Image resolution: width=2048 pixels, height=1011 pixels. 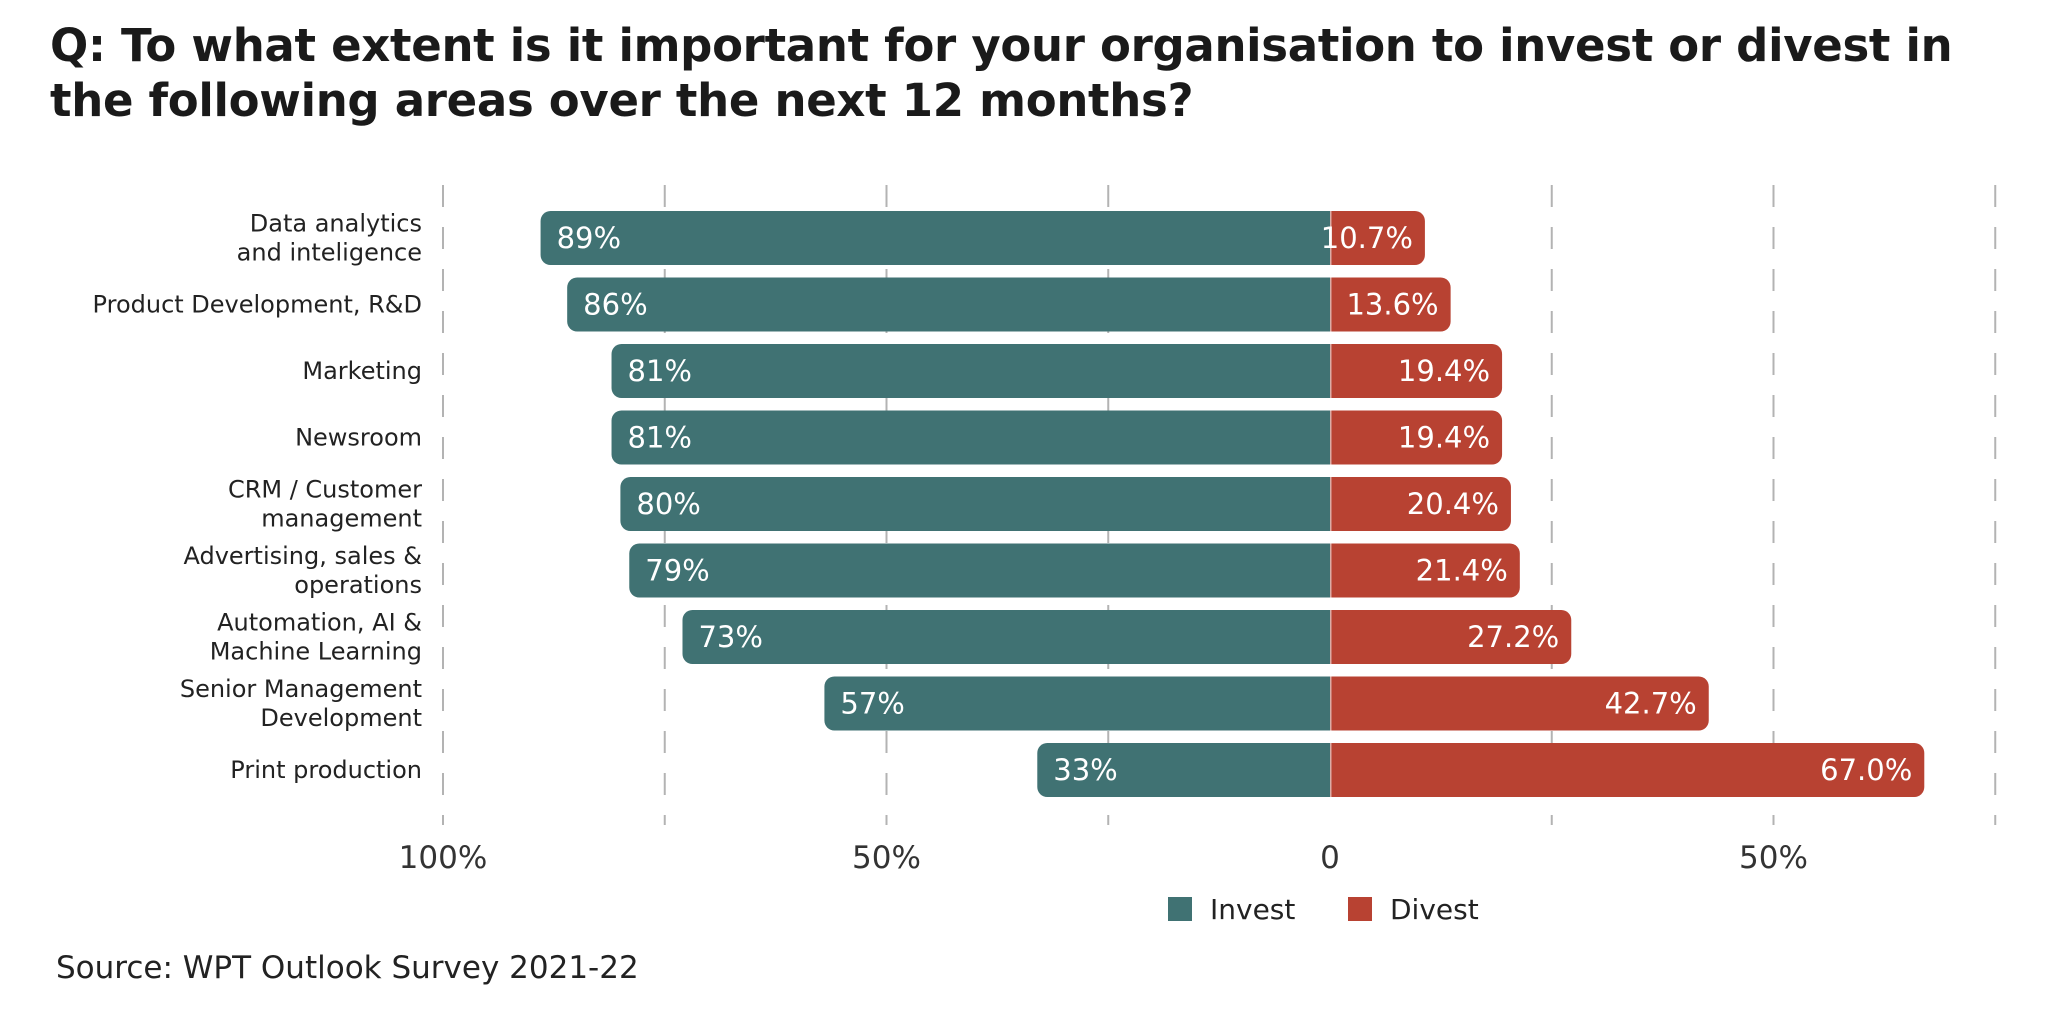 I want to click on invest-value-label: 86%, so click(x=615, y=305).